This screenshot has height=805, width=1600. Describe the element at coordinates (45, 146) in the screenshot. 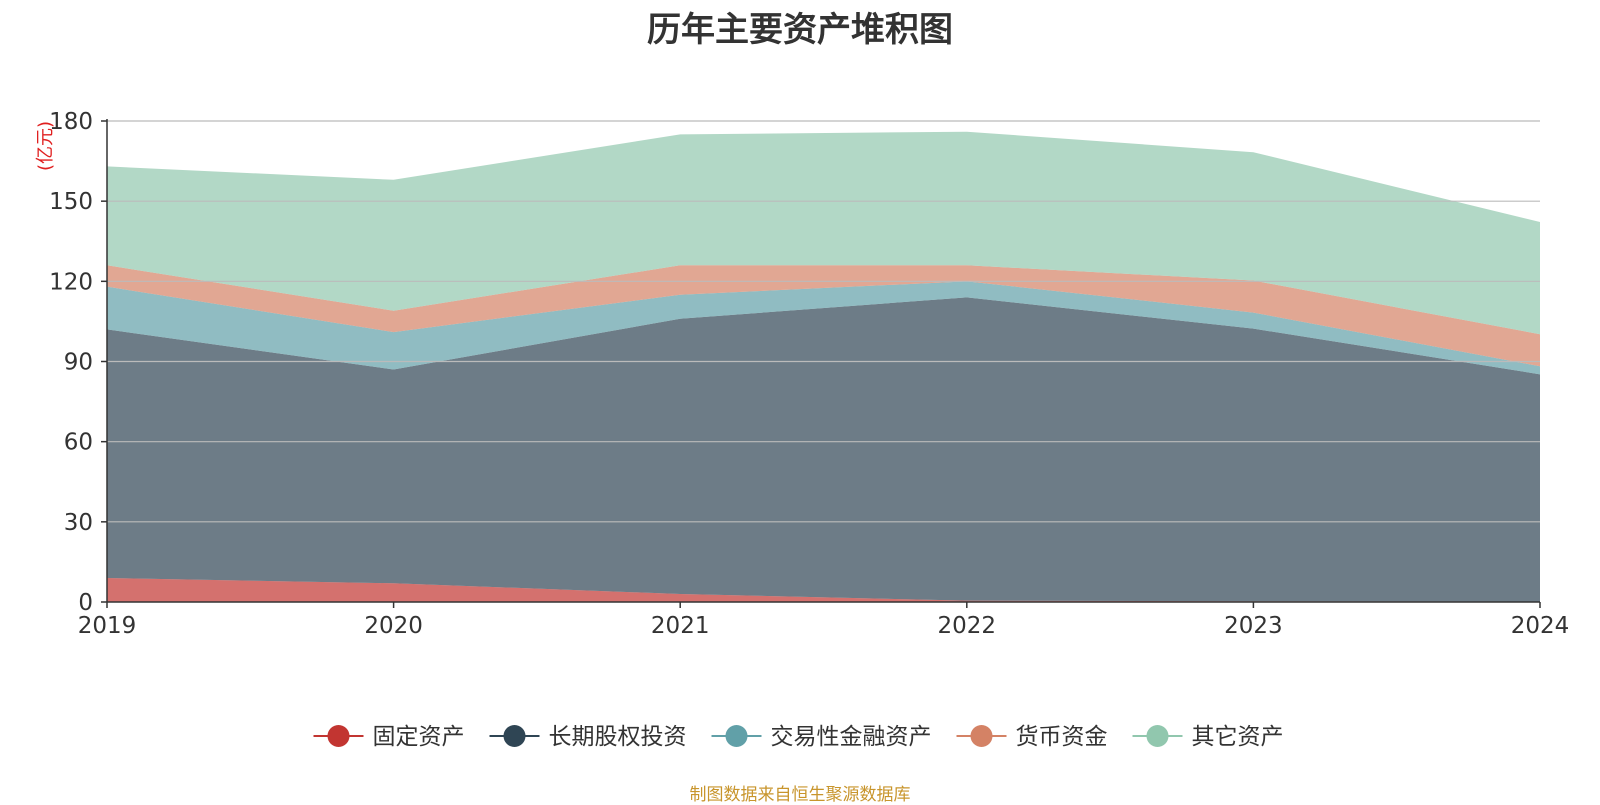

I see `y-axis-unit-label: (亿元)` at that location.